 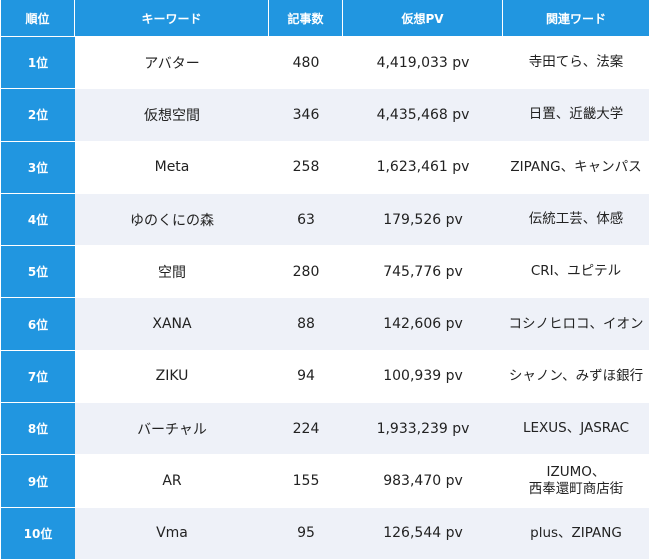 What do you see at coordinates (172, 323) in the screenshot?
I see `keyword-cell: XANA` at bounding box center [172, 323].